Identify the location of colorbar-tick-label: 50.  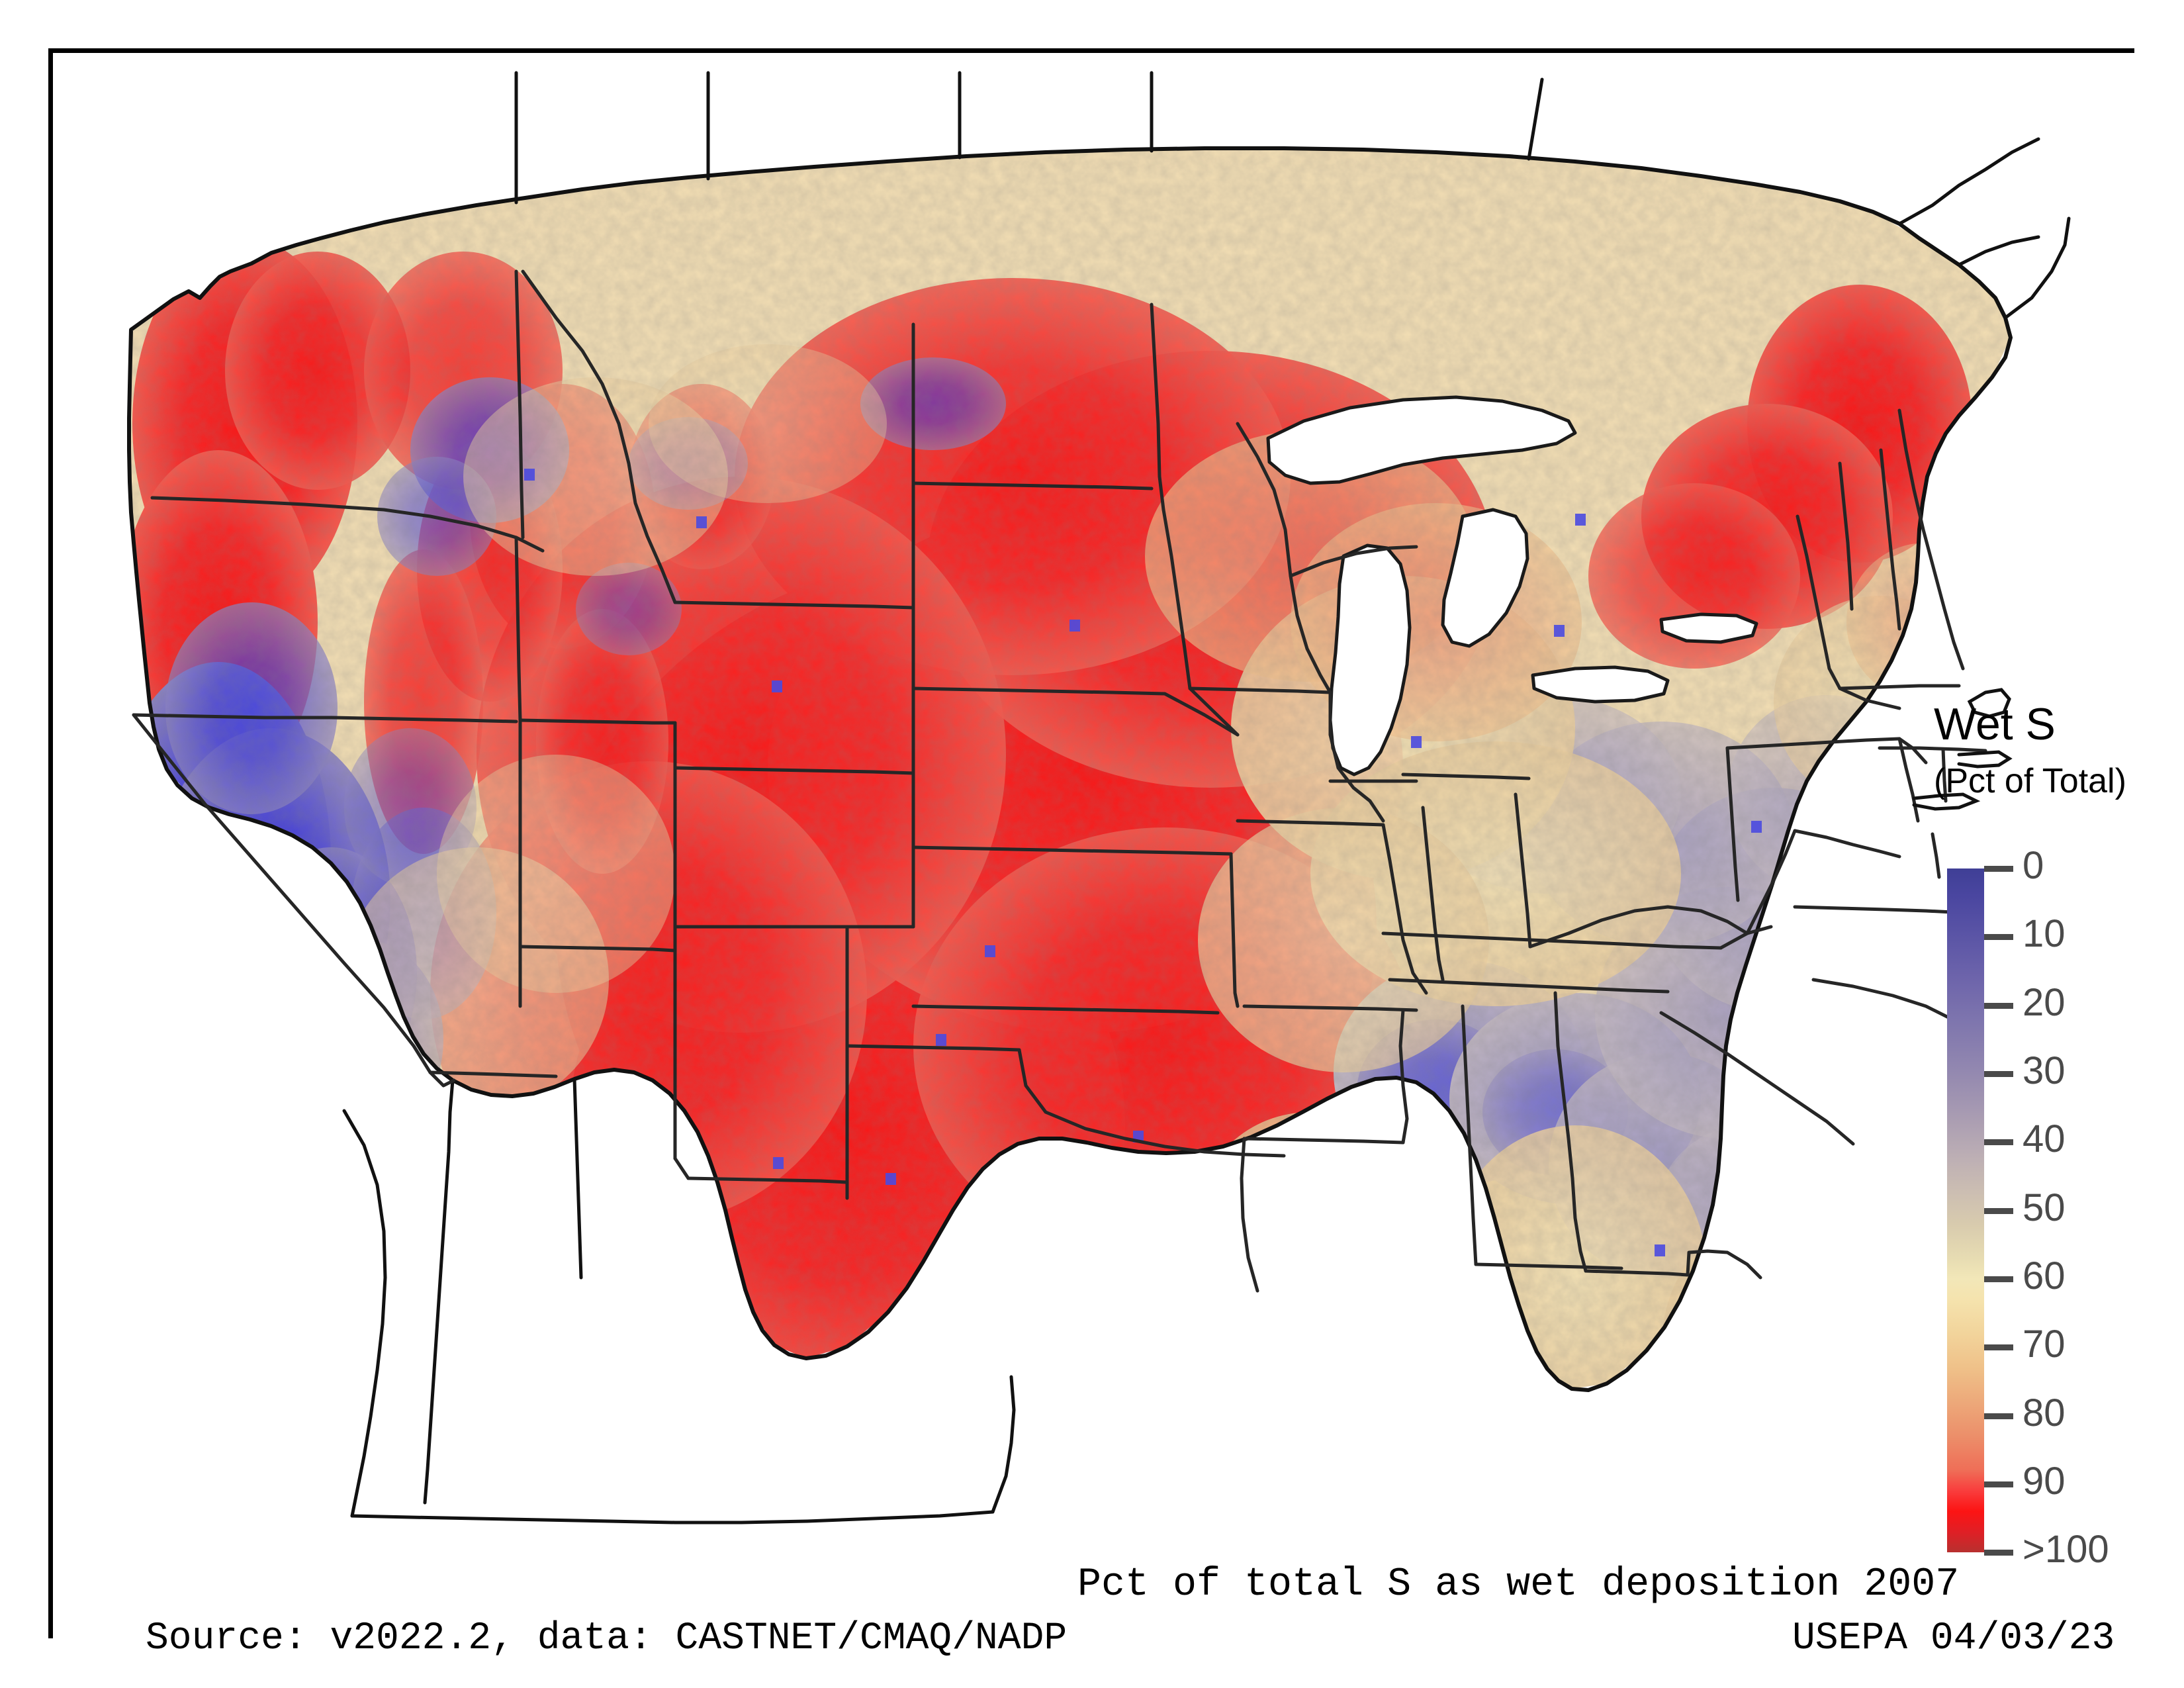
(2045, 1207).